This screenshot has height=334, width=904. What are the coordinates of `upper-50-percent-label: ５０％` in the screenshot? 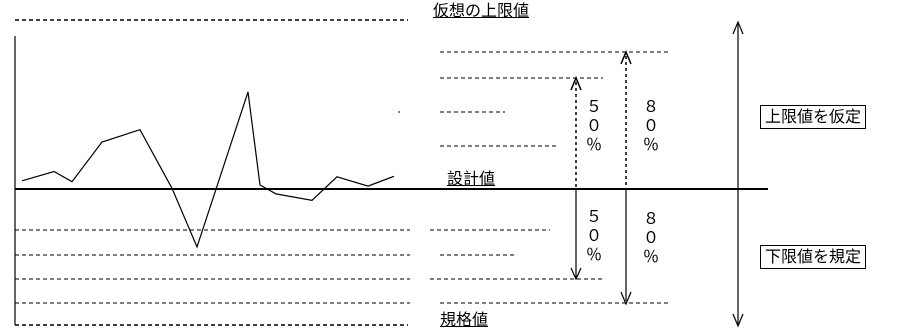 It's located at (592, 126).